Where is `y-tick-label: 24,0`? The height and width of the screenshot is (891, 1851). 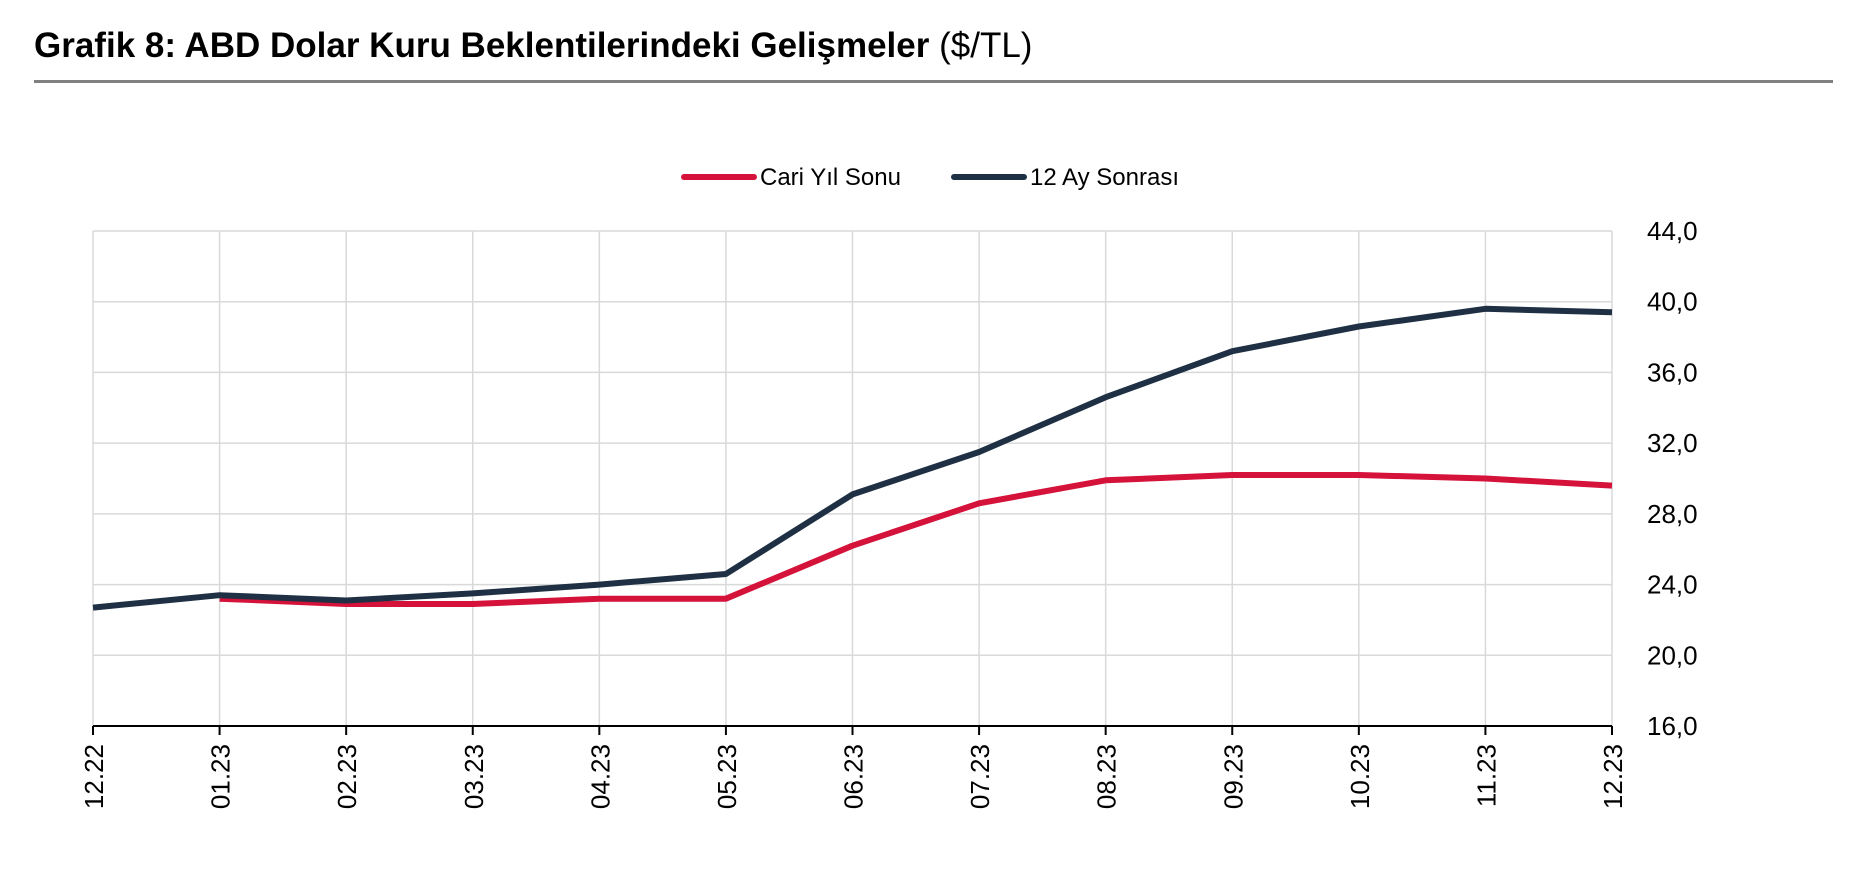
y-tick-label: 24,0 is located at coordinates (1672, 585).